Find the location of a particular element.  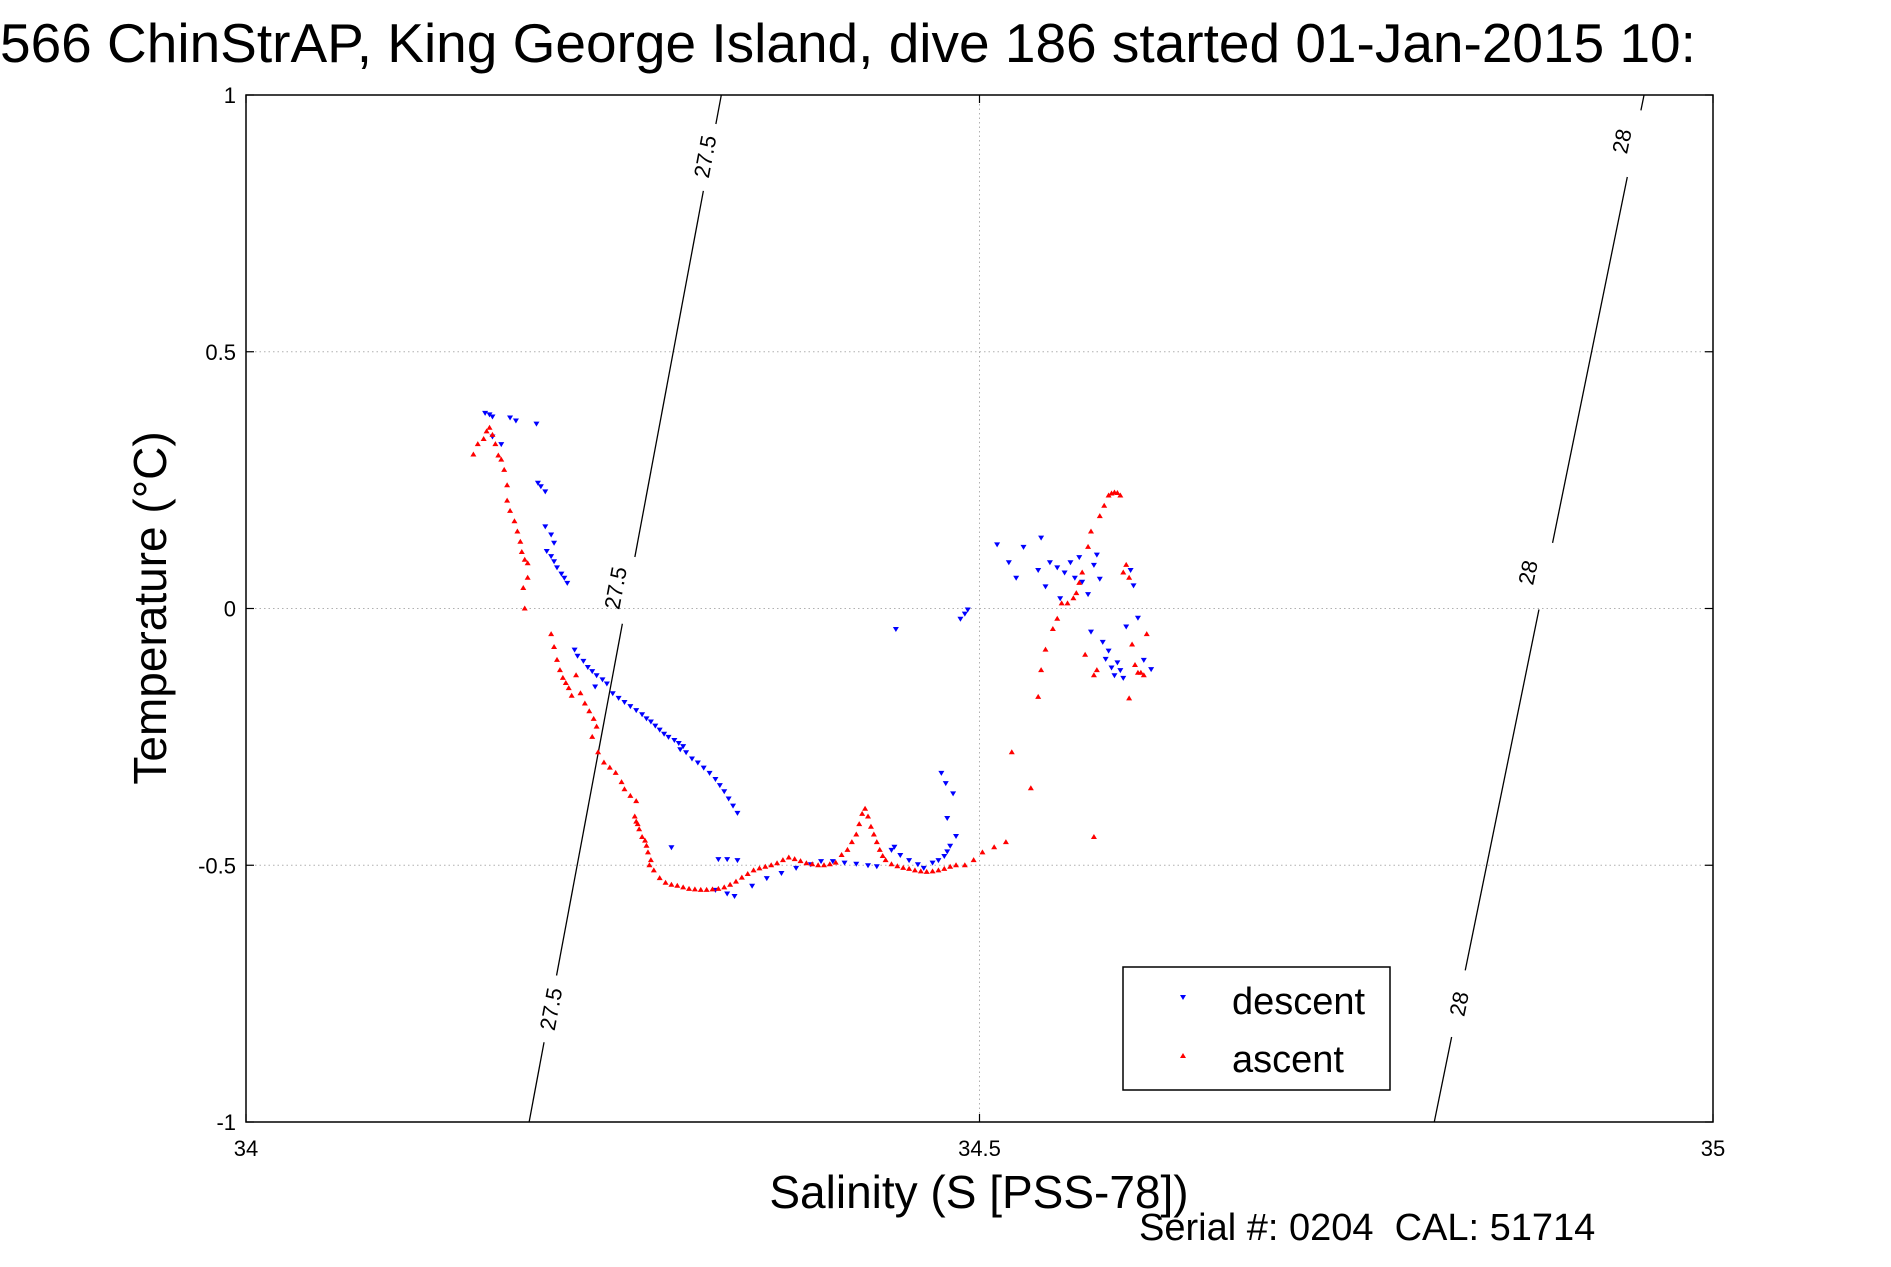

legend: descent ascent is located at coordinates (1256, 1028).